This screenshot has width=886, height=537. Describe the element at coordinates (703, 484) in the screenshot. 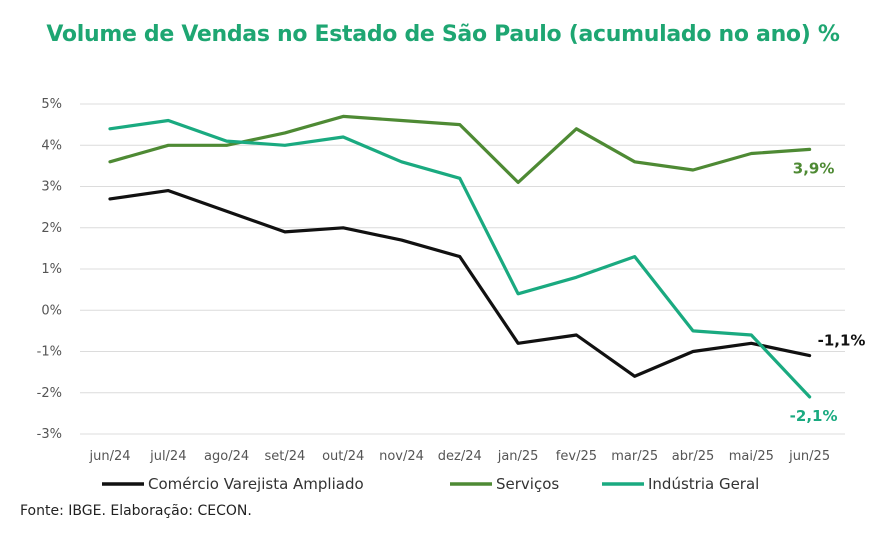

I see `legend-label: Indústria Geral` at that location.